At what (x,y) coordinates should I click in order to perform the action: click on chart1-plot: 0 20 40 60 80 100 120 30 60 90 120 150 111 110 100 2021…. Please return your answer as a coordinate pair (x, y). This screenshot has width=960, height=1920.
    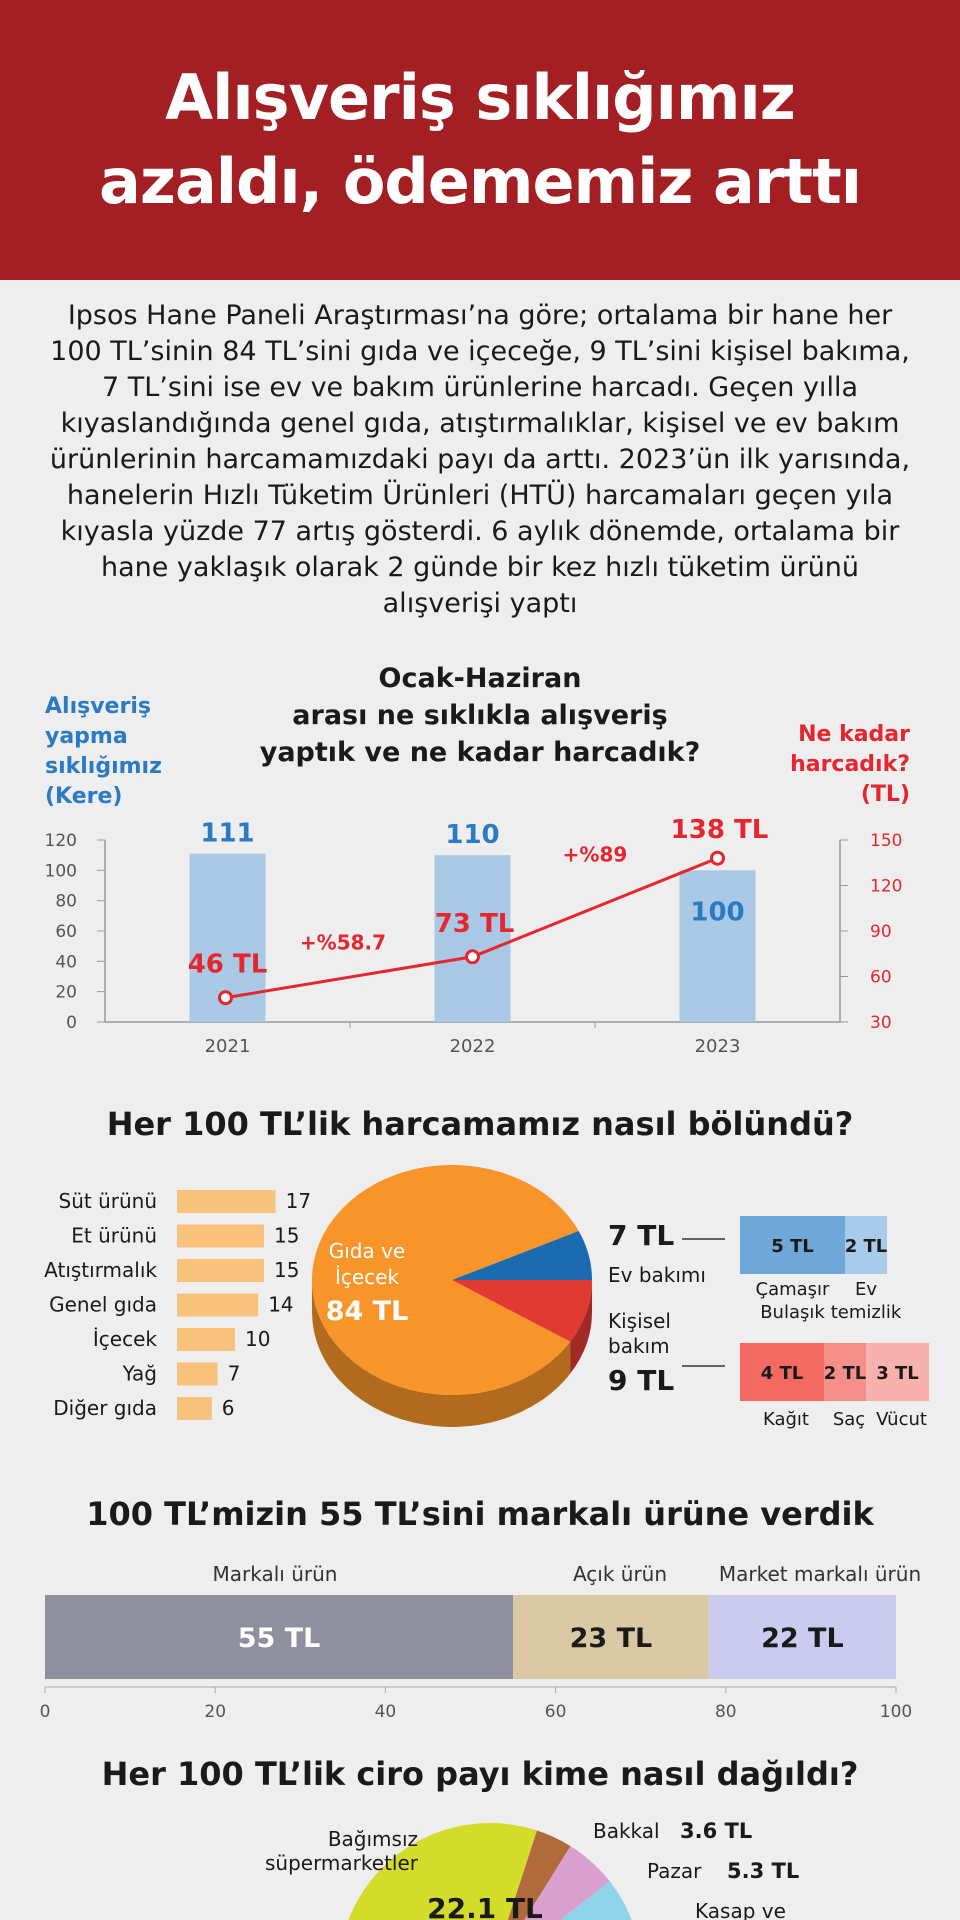
    Looking at the image, I should click on (474, 936).